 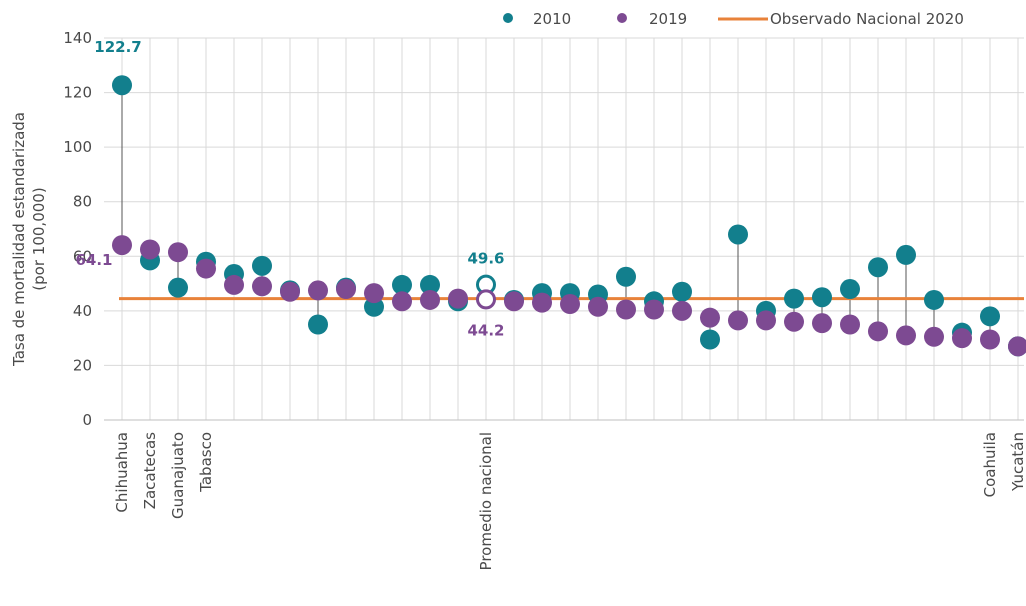 I want to click on y-tick-label: 80, so click(x=82, y=202).